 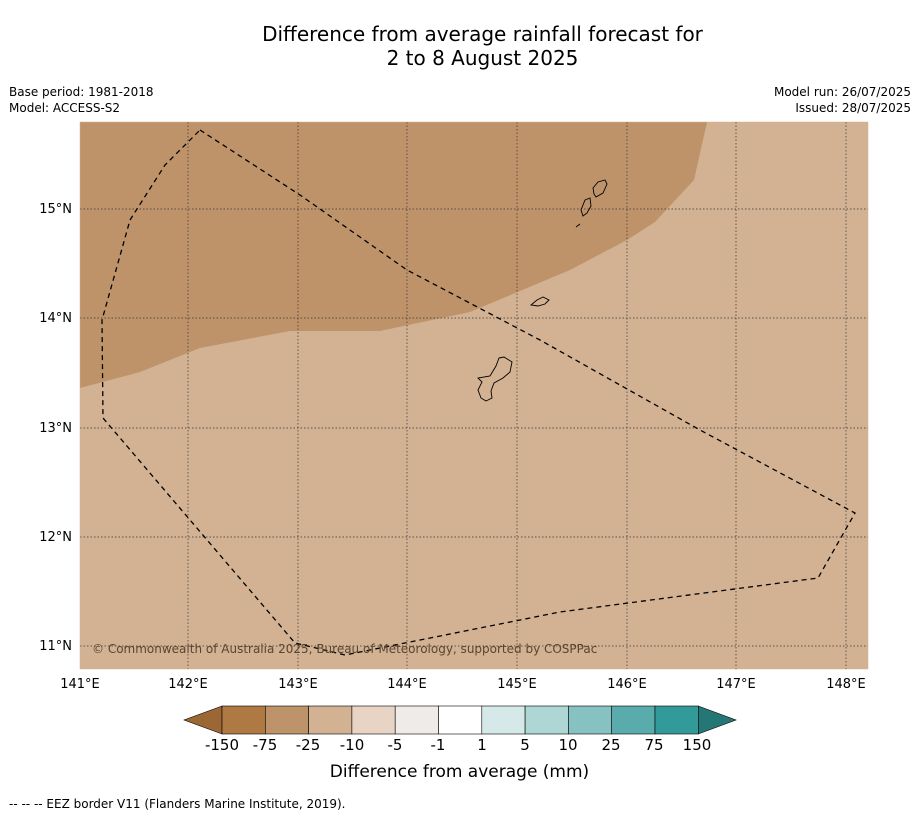 What do you see at coordinates (539, 301) in the screenshot?
I see `rota-island` at bounding box center [539, 301].